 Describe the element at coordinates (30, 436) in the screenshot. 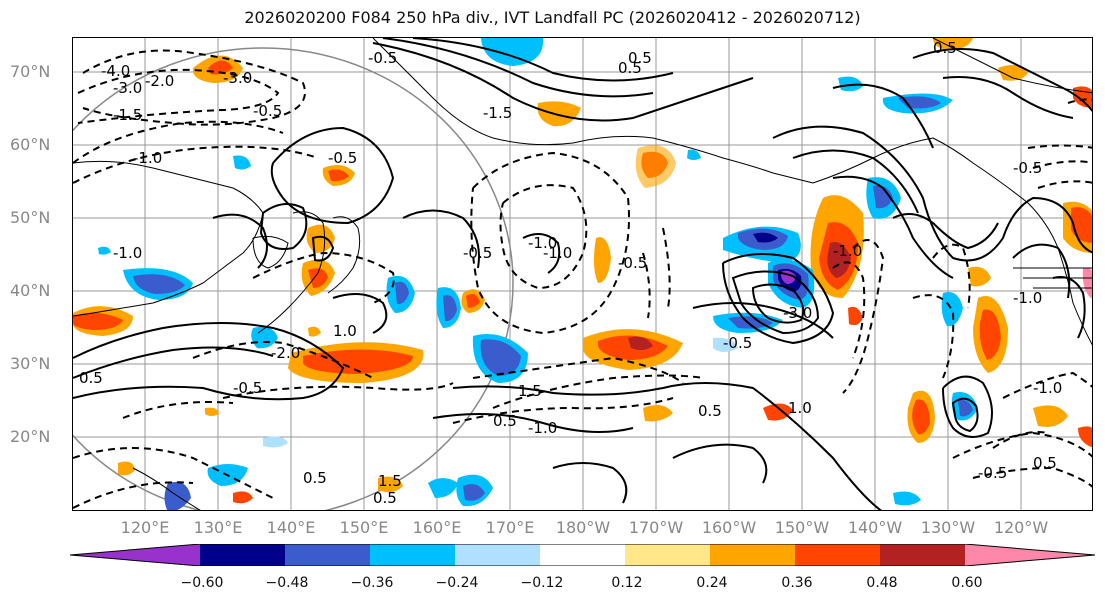

I see `lat-label-20n: 20°N` at that location.